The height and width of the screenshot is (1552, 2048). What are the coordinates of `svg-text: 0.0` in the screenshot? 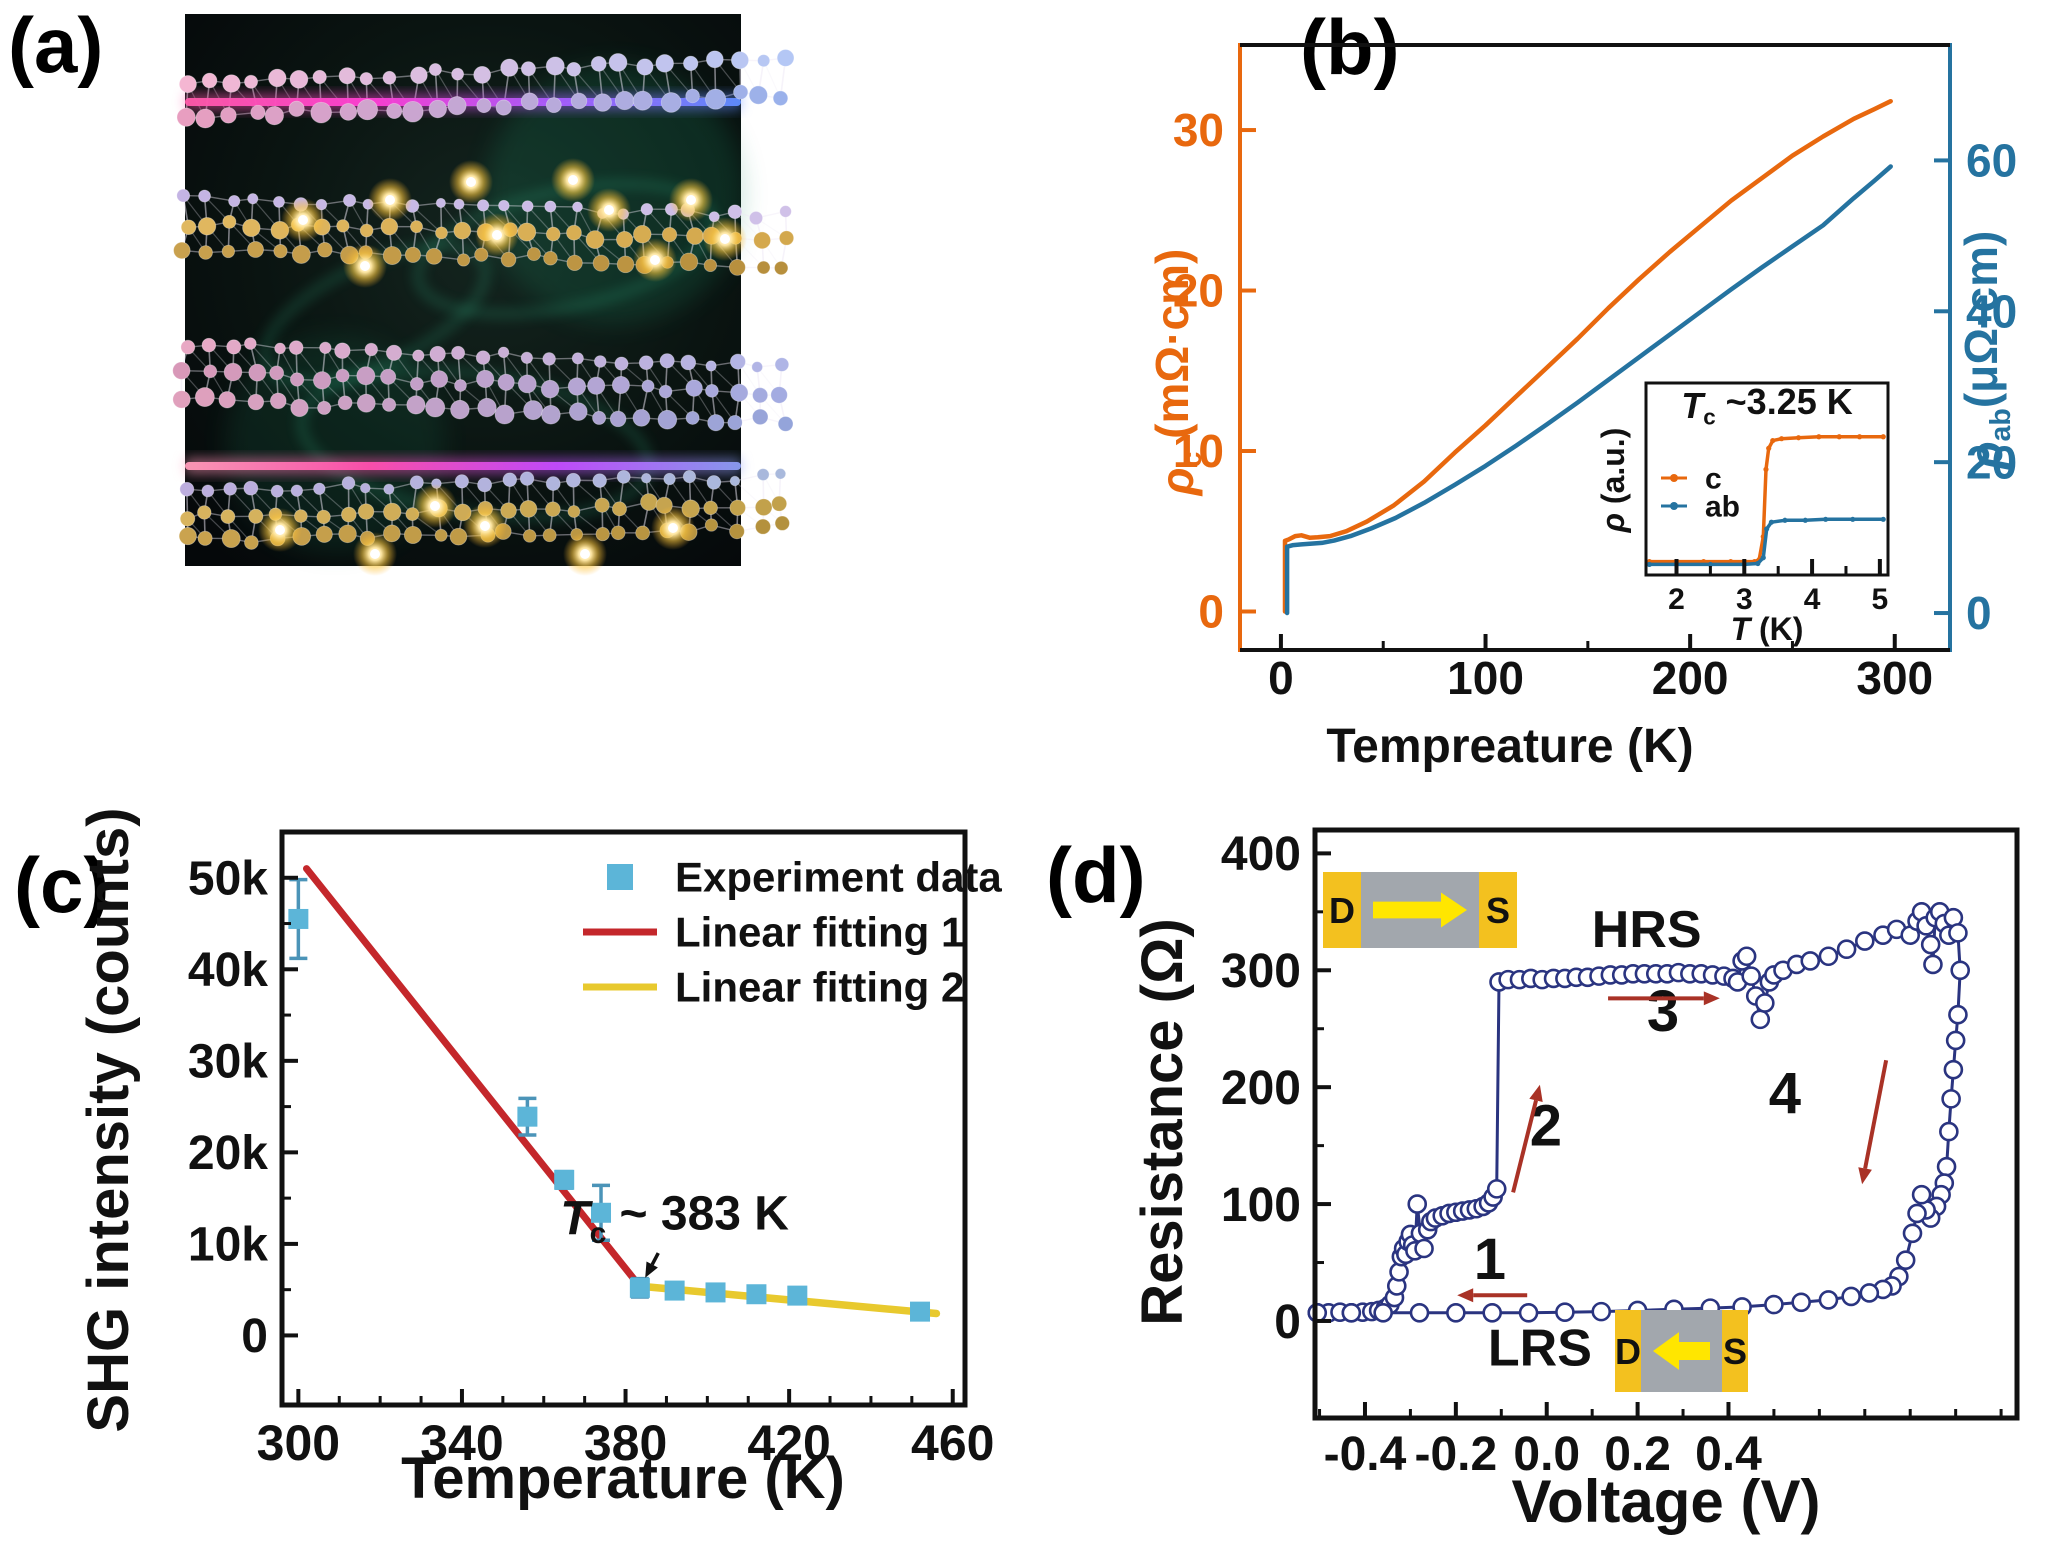 It's located at (1546, 1454).